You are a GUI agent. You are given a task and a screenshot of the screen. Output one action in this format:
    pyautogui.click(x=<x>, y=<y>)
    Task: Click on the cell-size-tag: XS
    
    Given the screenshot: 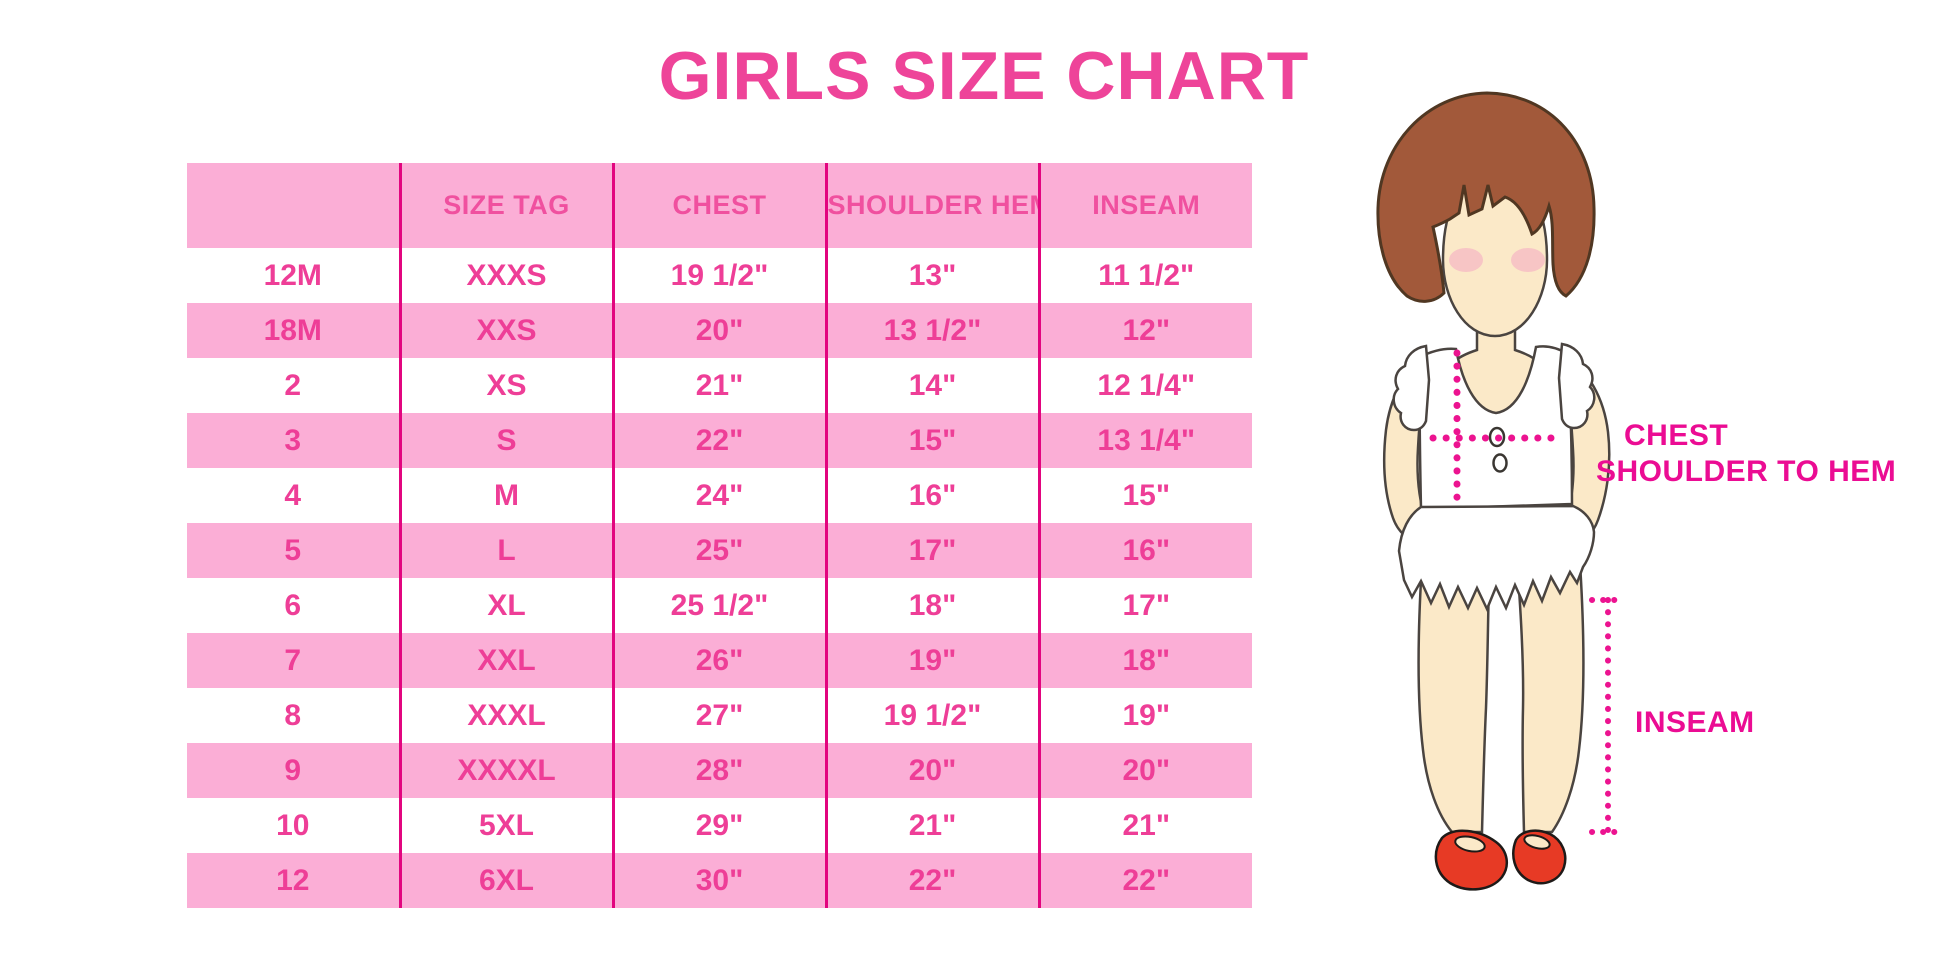 What is the action you would take?
    pyautogui.click(x=505, y=385)
    